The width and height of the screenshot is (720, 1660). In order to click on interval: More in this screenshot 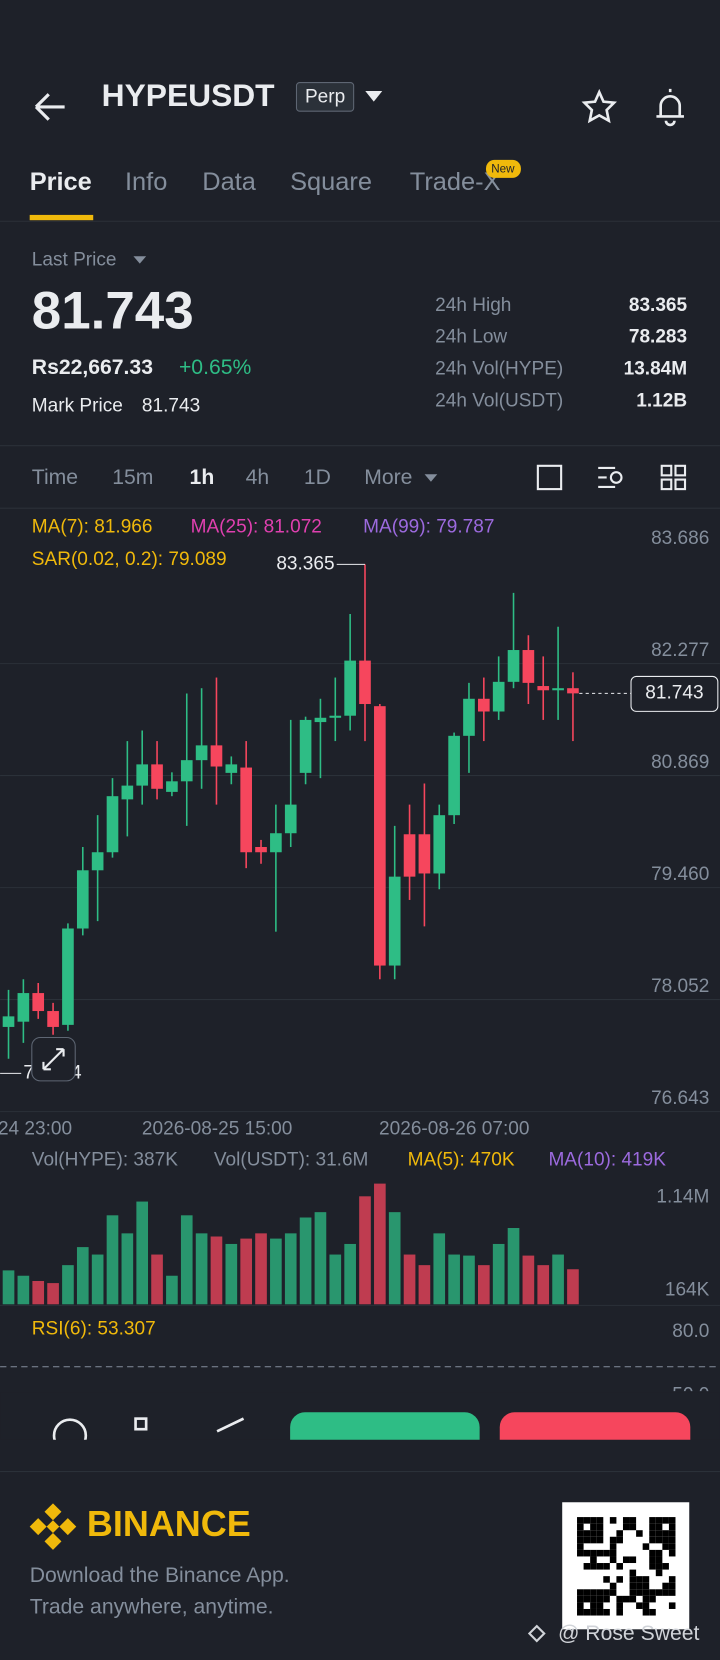, I will do `click(388, 477)`.